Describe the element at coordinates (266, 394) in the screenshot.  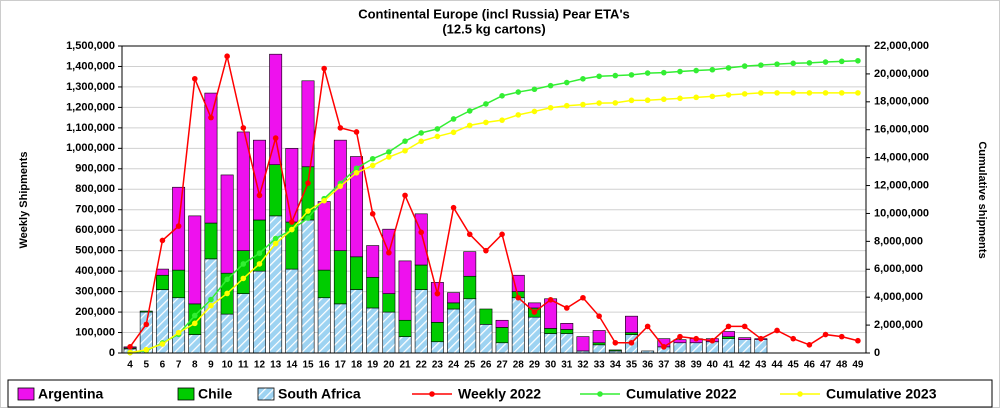
I see `legend-swatch` at that location.